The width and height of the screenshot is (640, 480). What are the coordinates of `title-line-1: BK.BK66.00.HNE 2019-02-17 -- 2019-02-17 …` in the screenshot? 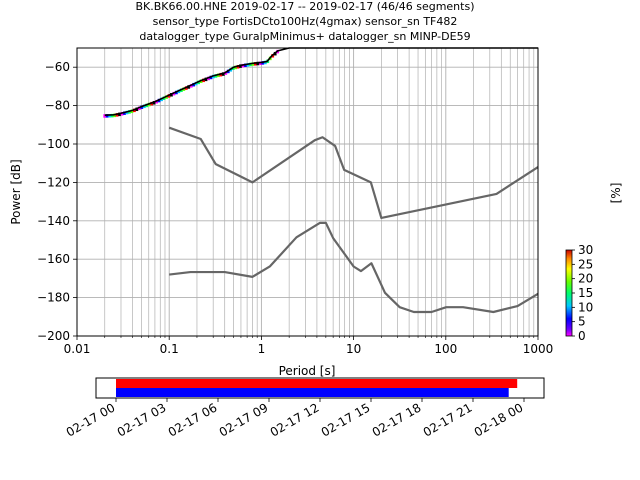 It's located at (305, 6).